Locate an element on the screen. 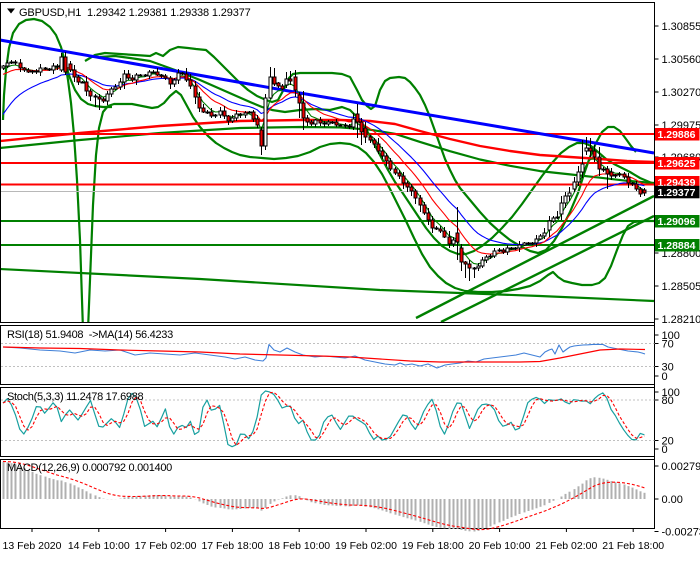 This screenshot has height=565, width=700. svg-text: 80 is located at coordinates (668, 401).